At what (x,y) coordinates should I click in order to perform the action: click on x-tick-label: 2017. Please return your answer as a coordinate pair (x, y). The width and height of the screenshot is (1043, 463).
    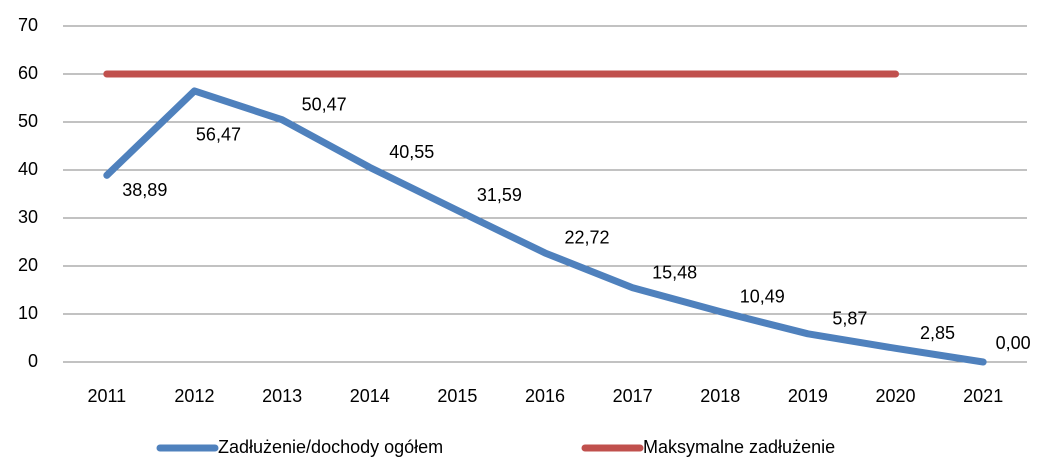
    Looking at the image, I should click on (633, 396).